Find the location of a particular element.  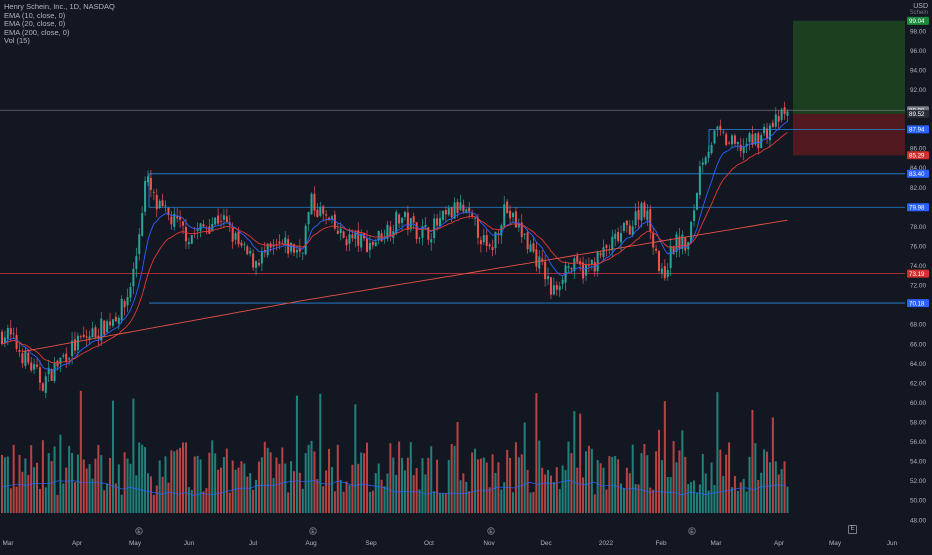

time-axis-label: Apr is located at coordinates (77, 543).